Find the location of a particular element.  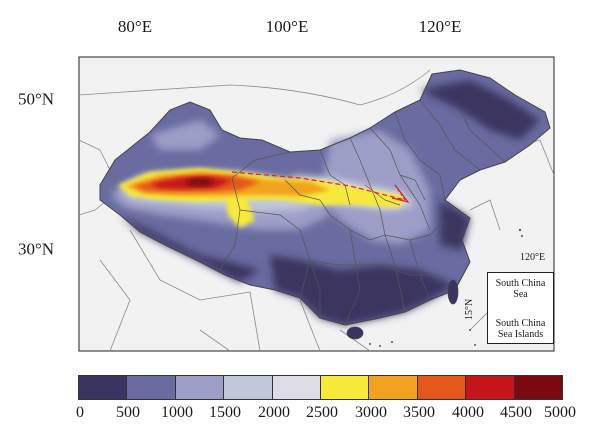

lon-label-100e: 100°E is located at coordinates (287, 26).